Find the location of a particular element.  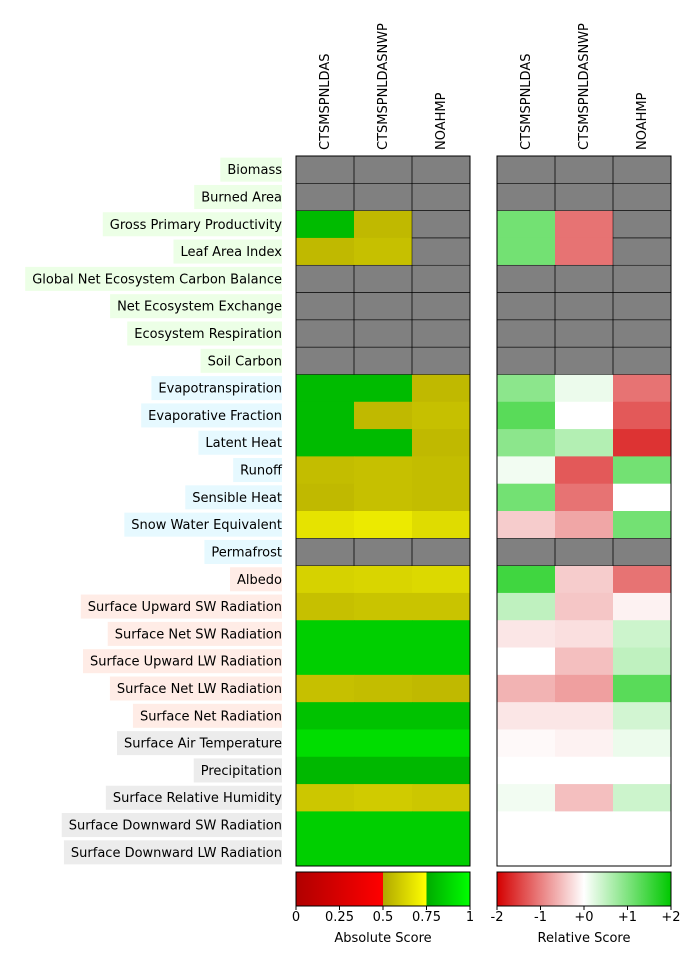

row-label-text: Surface Net Radiation is located at coordinates (211, 716).